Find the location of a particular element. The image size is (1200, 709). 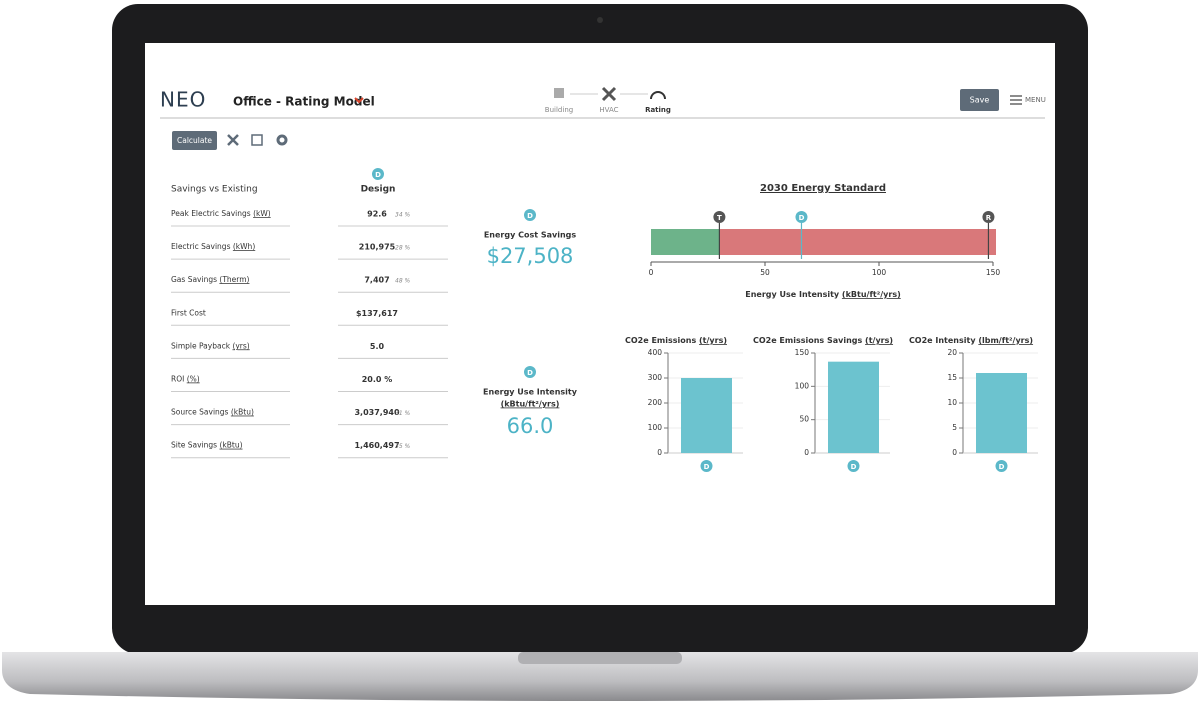

tick-label: 100 is located at coordinates (879, 272).